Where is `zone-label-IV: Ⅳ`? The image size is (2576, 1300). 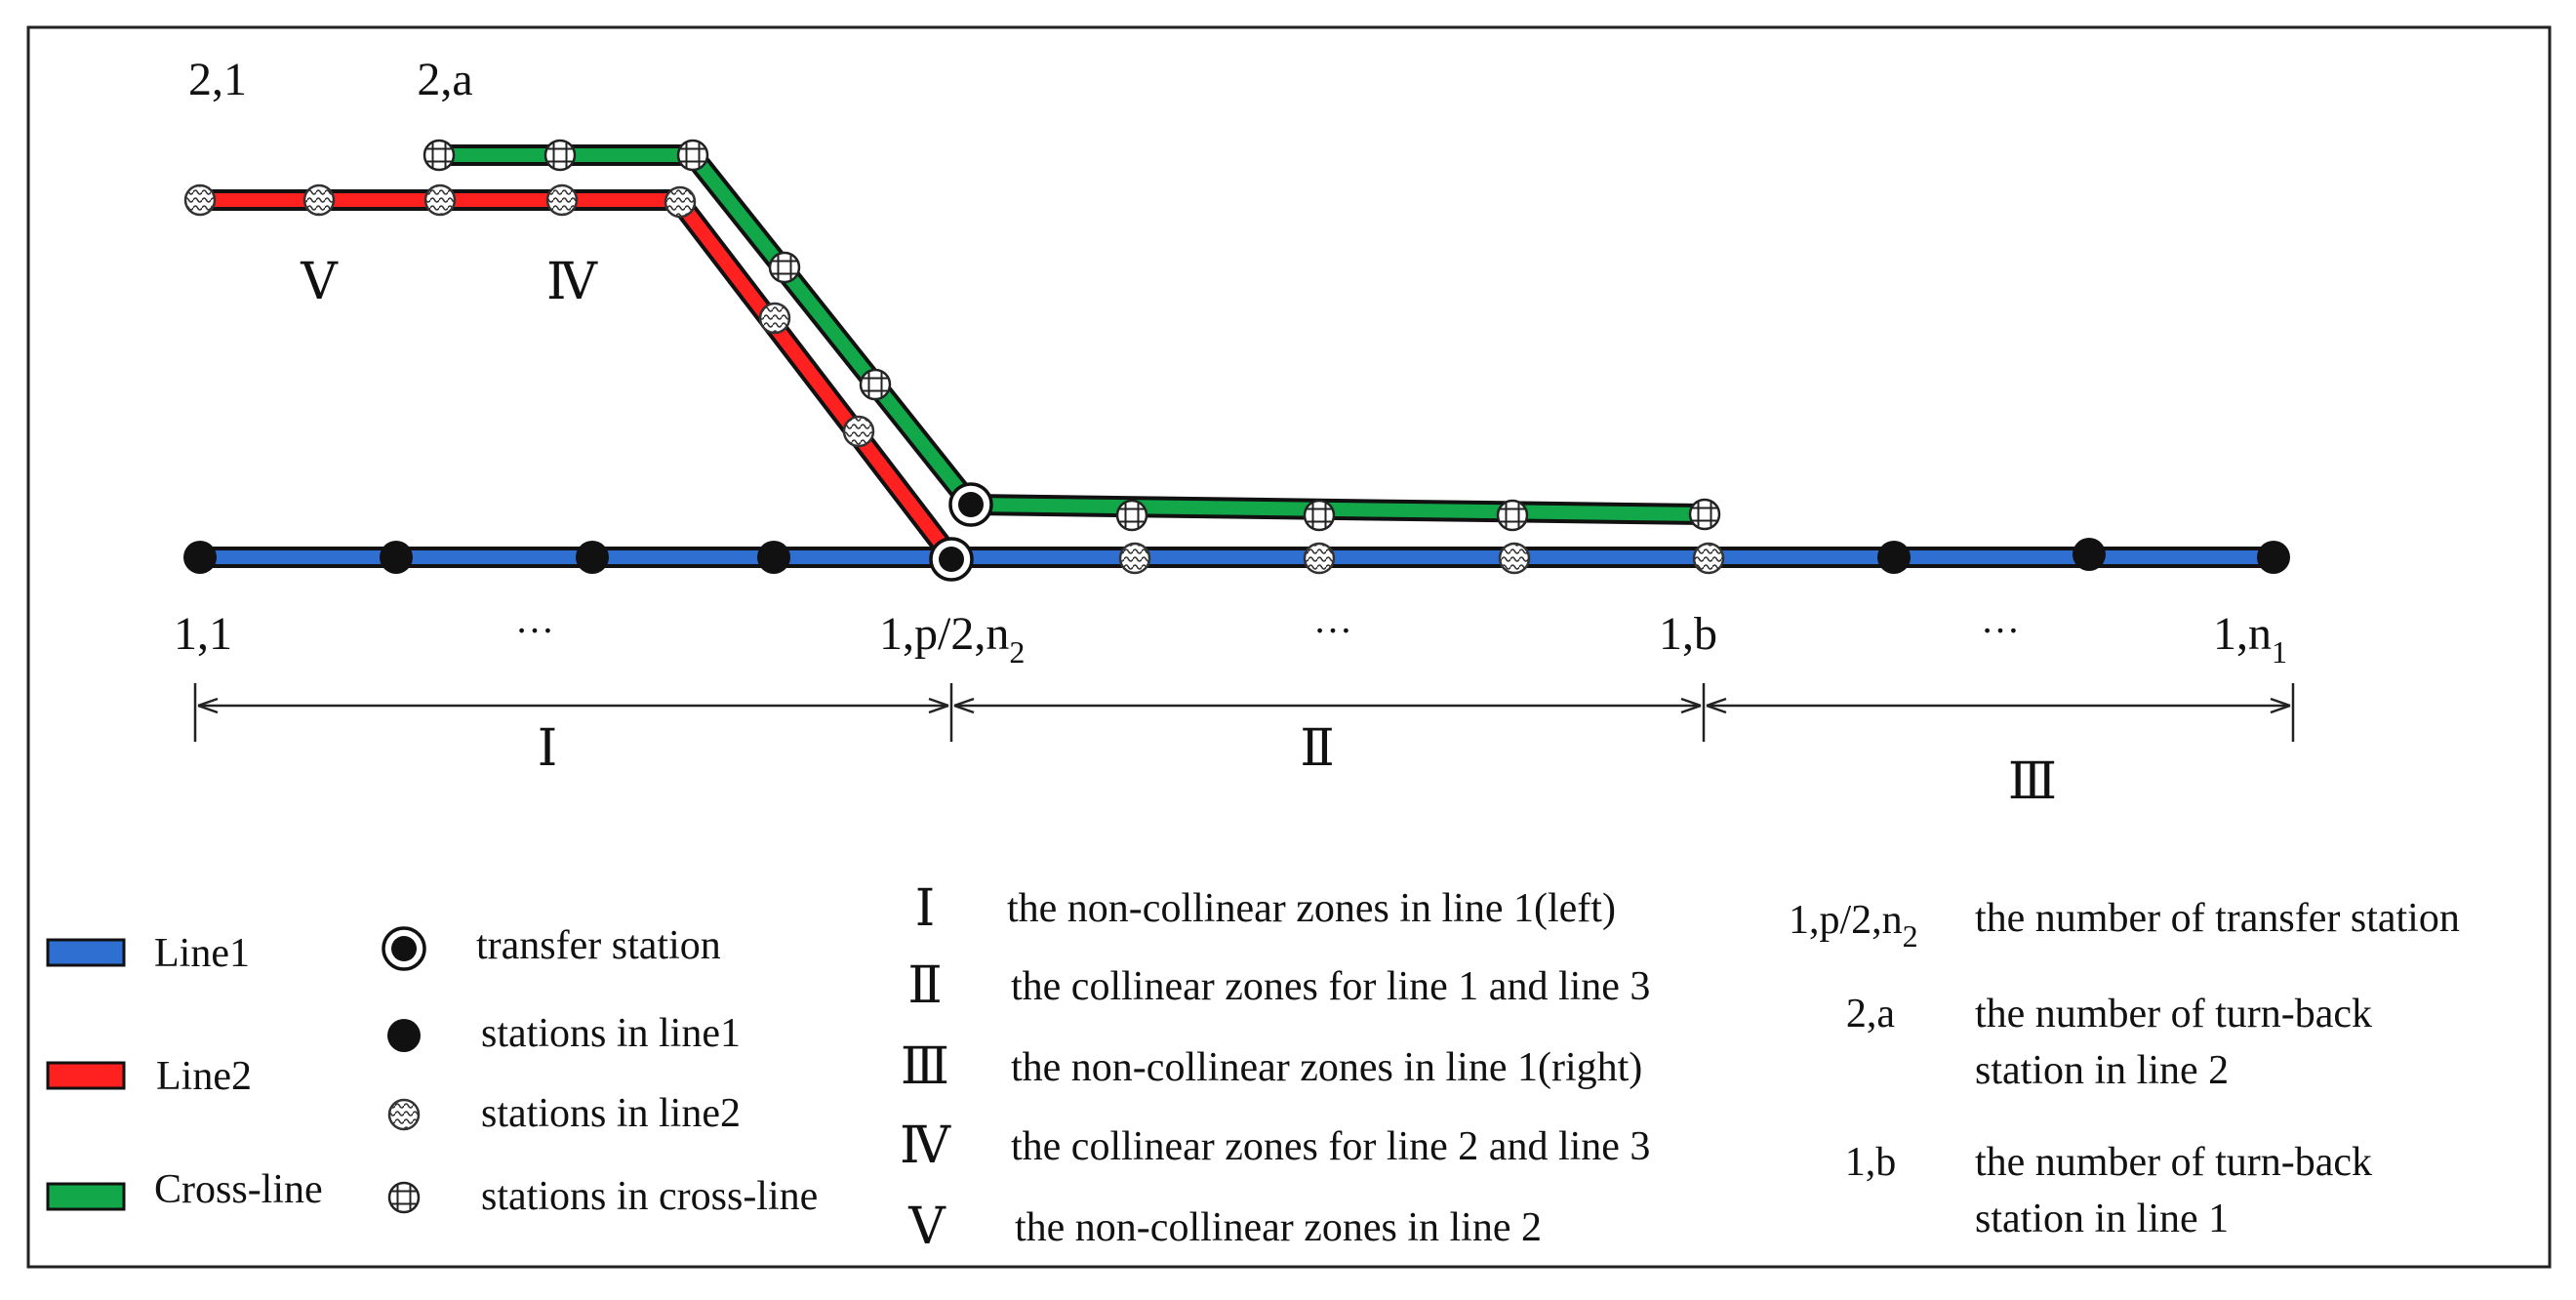 zone-label-IV: Ⅳ is located at coordinates (572, 283).